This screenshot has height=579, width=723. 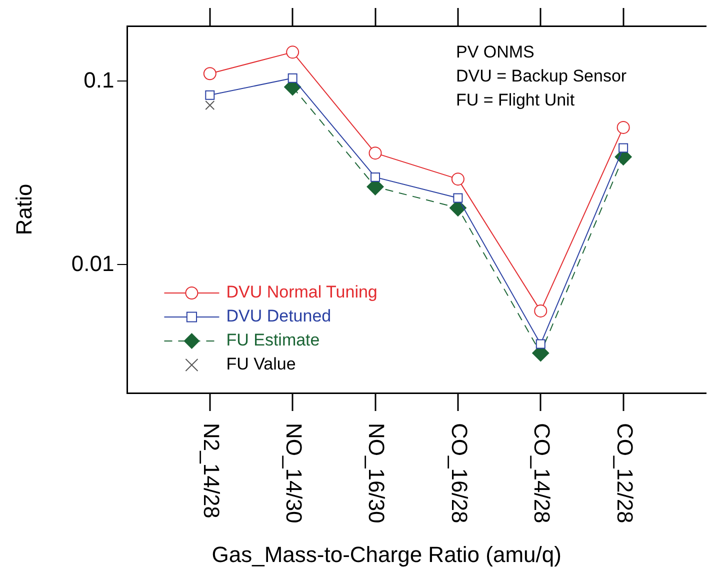 I want to click on y-axis-title: Ratio, so click(x=23, y=210).